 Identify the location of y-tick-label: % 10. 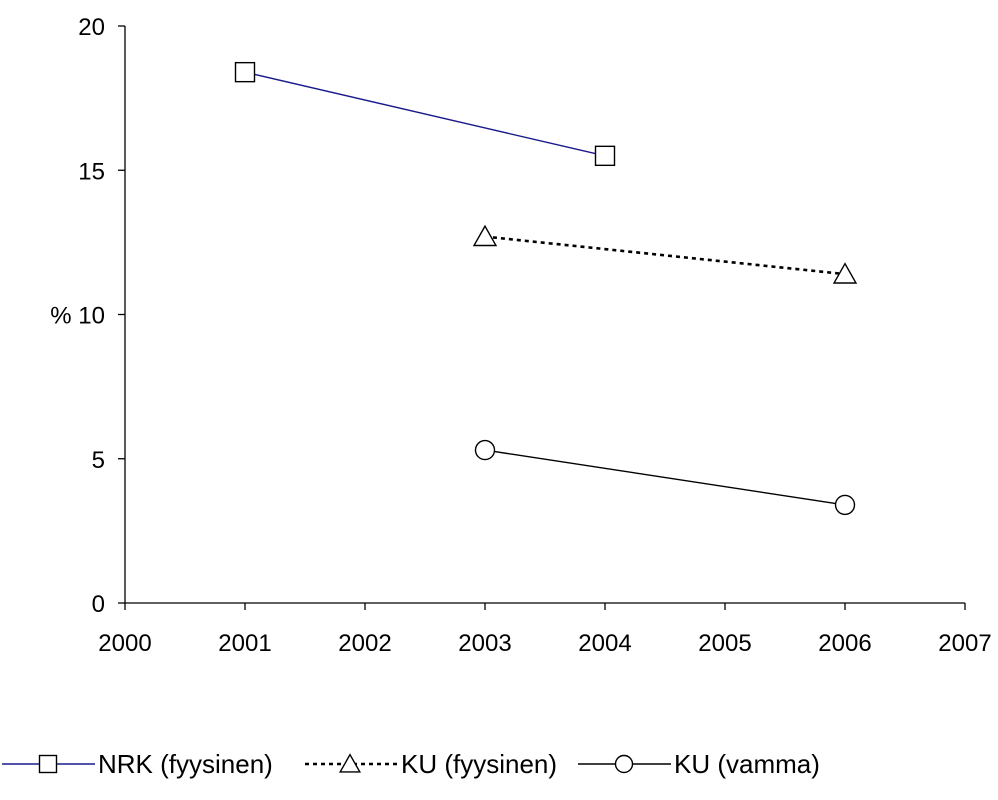
(77, 316).